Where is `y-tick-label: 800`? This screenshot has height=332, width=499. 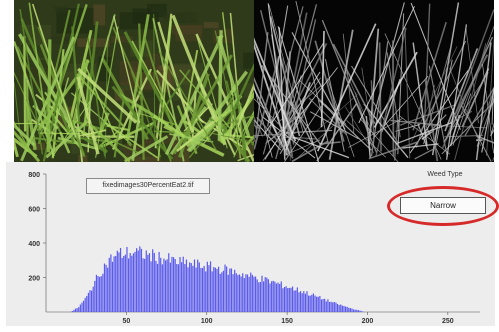 y-tick-label: 800 is located at coordinates (34, 175).